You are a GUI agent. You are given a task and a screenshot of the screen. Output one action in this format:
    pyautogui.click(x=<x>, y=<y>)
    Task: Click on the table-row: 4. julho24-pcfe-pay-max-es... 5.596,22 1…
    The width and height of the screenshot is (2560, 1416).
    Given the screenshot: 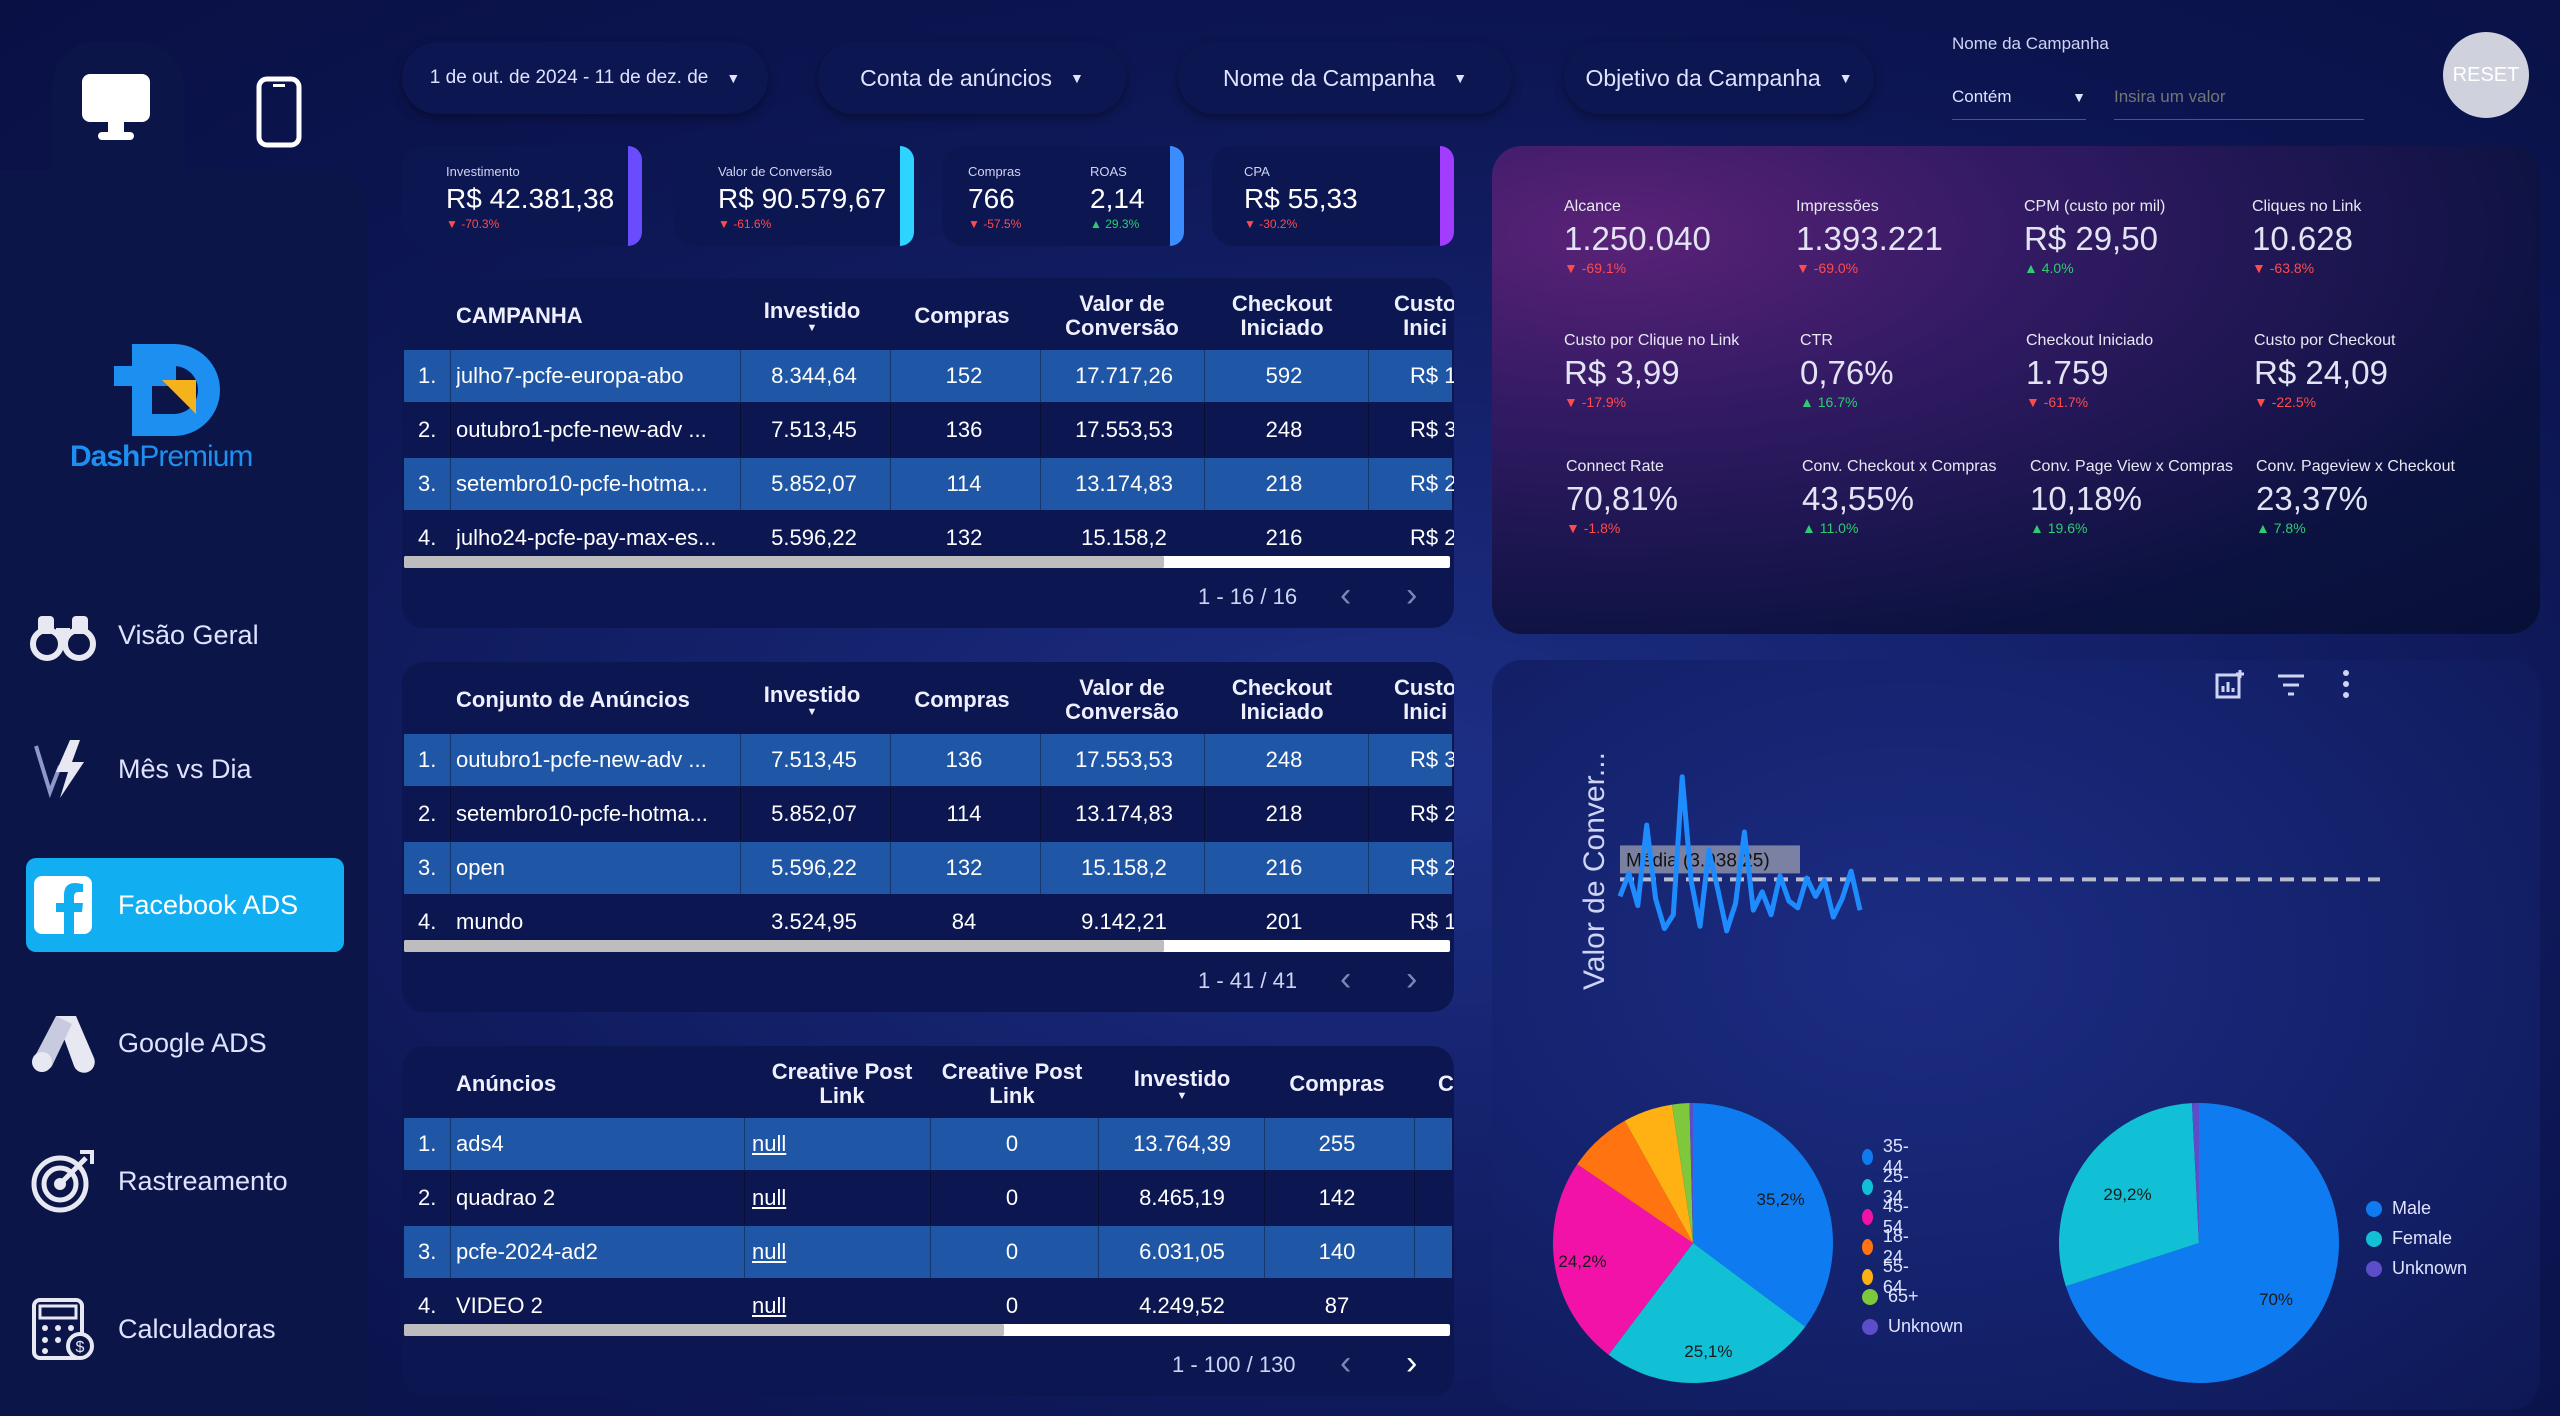 What is the action you would take?
    pyautogui.click(x=929, y=538)
    